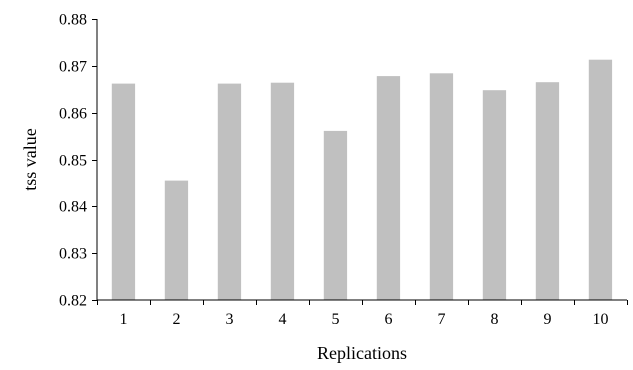 The height and width of the screenshot is (370, 633). What do you see at coordinates (30, 159) in the screenshot?
I see `y-axis-title: tss value` at bounding box center [30, 159].